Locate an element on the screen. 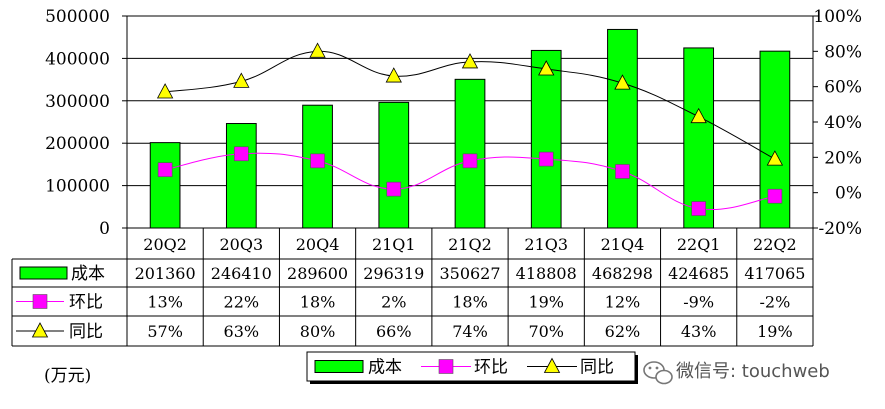 This screenshot has width=885, height=409. watermark-text: 微信号: touchweb is located at coordinates (753, 371).